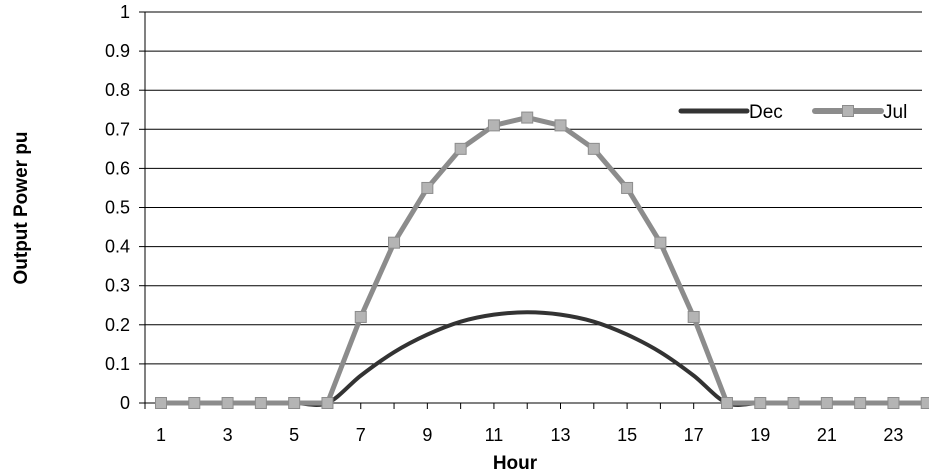 The image size is (929, 475). I want to click on y-tick-label: 0.6, so click(117, 168).